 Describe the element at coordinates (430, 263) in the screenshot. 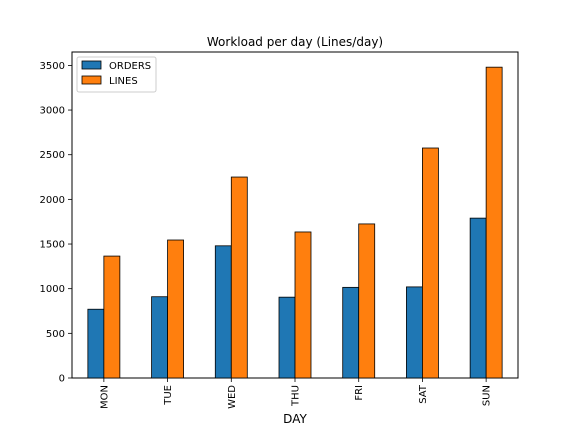

I see `bar-lines-sat` at that location.